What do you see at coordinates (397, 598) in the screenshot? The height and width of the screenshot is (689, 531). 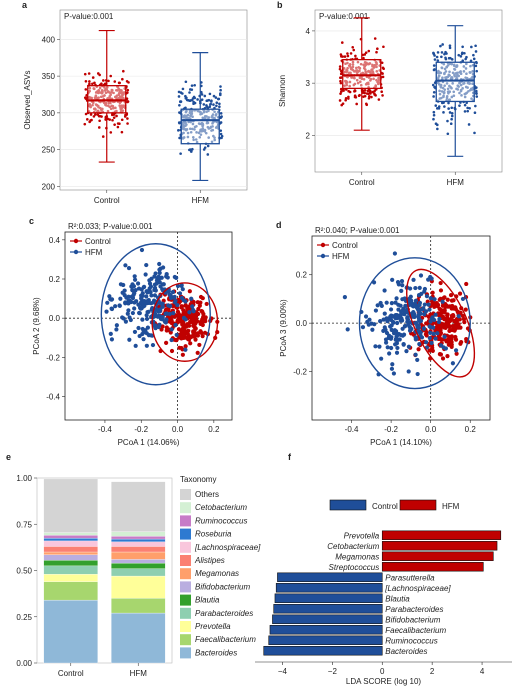 I see `bar-label: Blautia` at bounding box center [397, 598].